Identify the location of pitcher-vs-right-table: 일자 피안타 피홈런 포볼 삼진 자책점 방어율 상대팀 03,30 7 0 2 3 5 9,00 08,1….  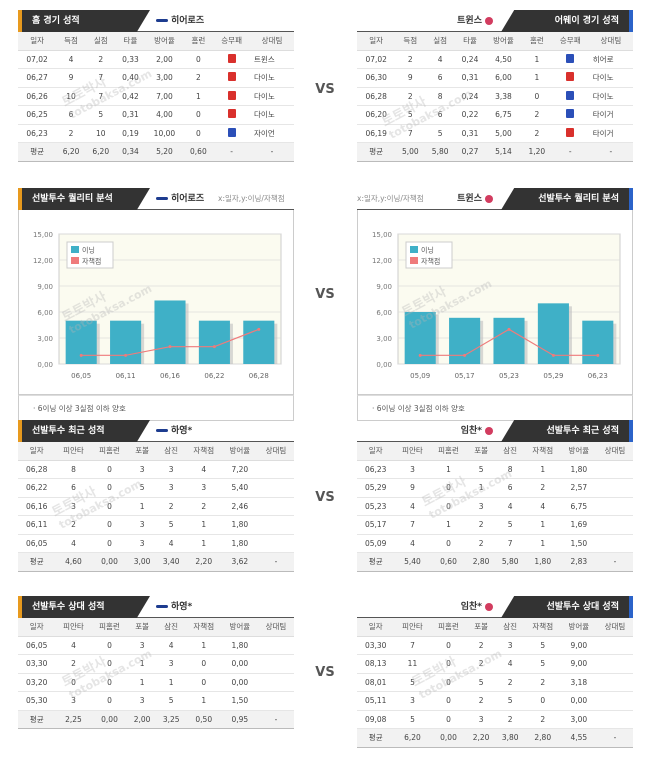
(495, 683).